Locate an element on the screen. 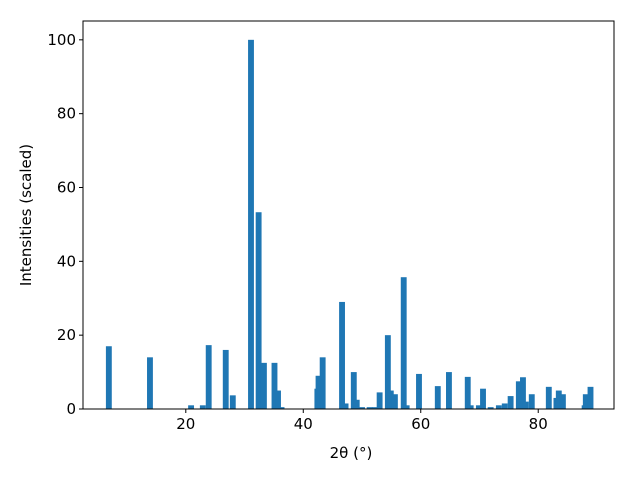 The image size is (640, 480). y-tick-label: 60 is located at coordinates (66, 187).